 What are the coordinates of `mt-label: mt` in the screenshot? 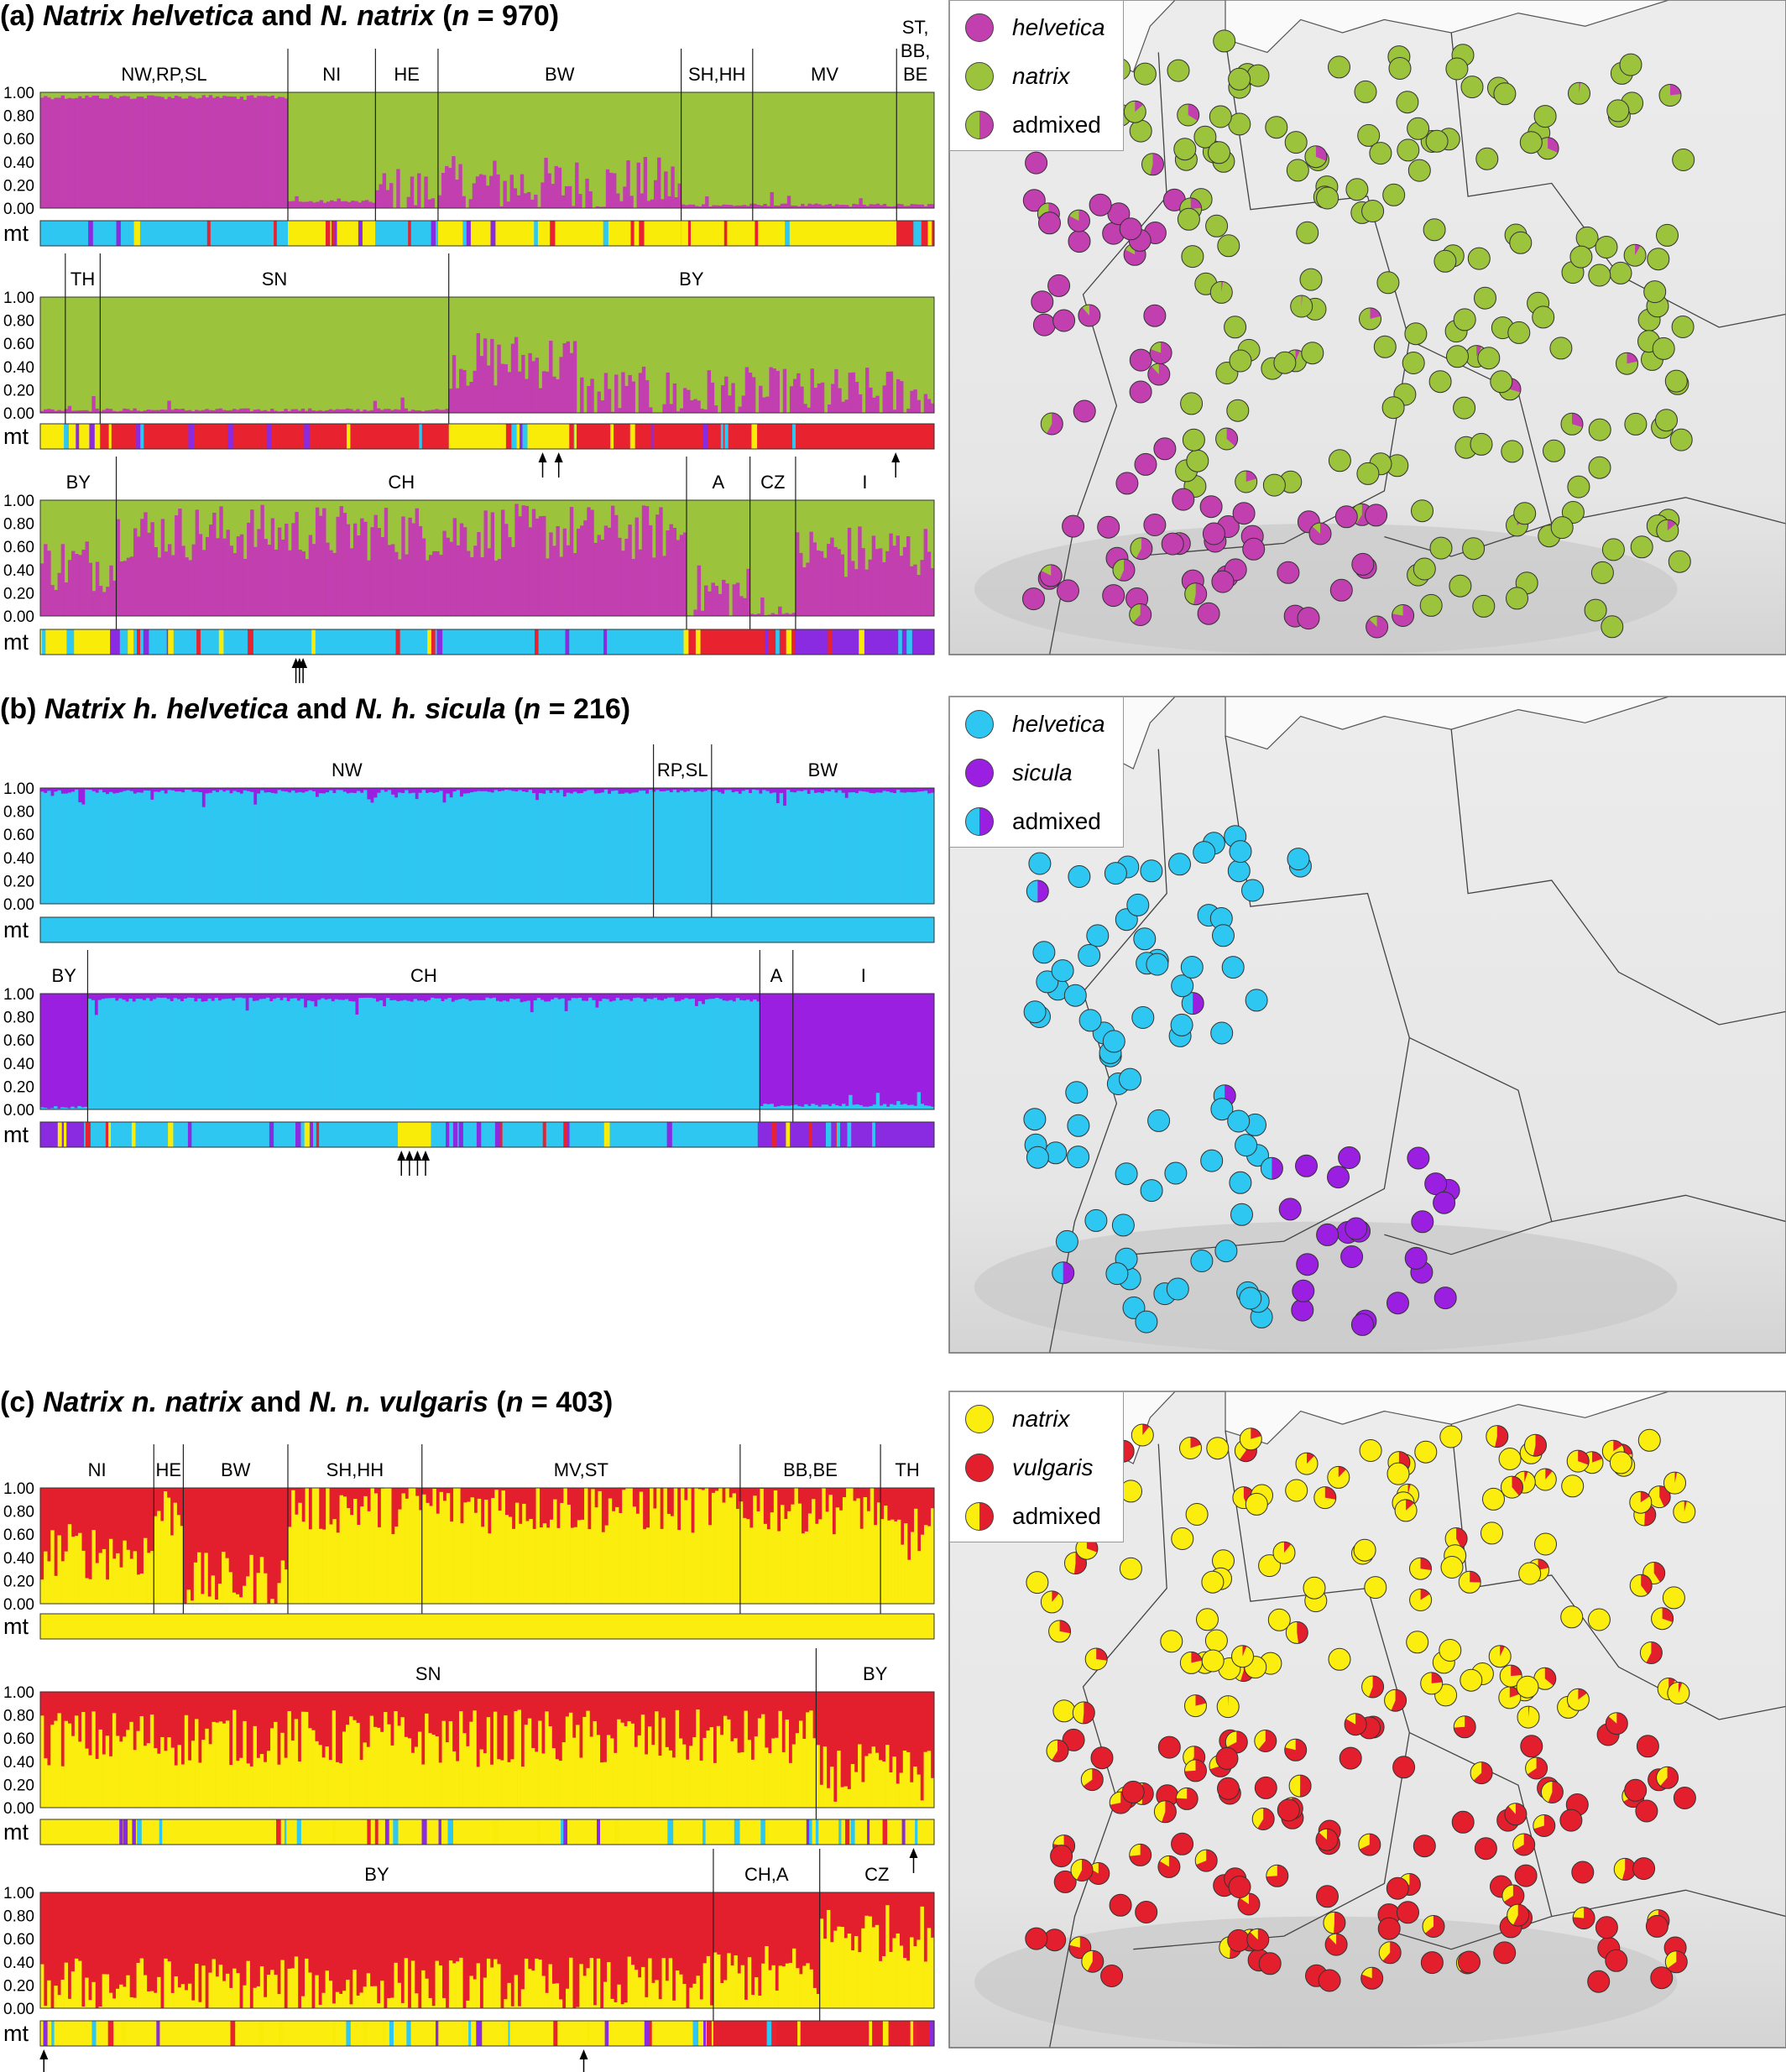 It's located at (16, 436).